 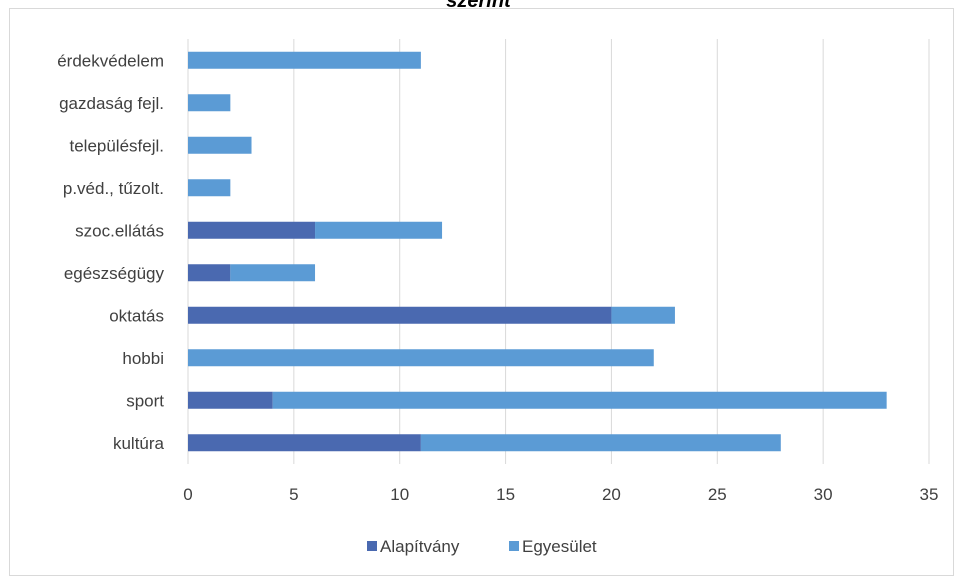 What do you see at coordinates (111, 103) in the screenshot?
I see `category-label: gazdaság fejl.` at bounding box center [111, 103].